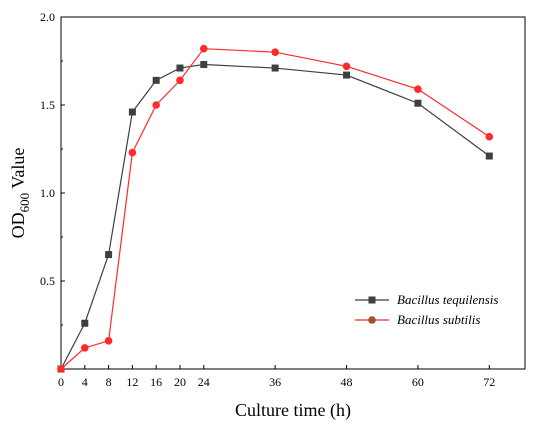 This screenshot has width=550, height=430. What do you see at coordinates (180, 382) in the screenshot?
I see `x-tick-label: 20` at bounding box center [180, 382].